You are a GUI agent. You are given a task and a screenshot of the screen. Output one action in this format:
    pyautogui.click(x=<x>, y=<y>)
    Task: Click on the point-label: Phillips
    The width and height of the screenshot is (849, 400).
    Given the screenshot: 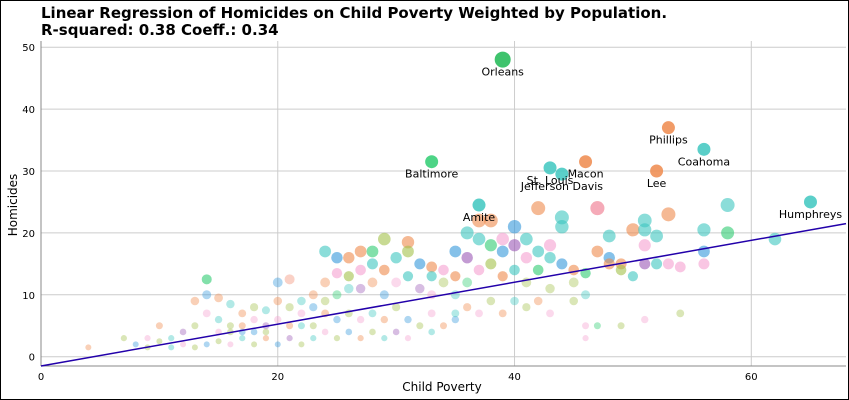 What is the action you would take?
    pyautogui.click(x=668, y=140)
    